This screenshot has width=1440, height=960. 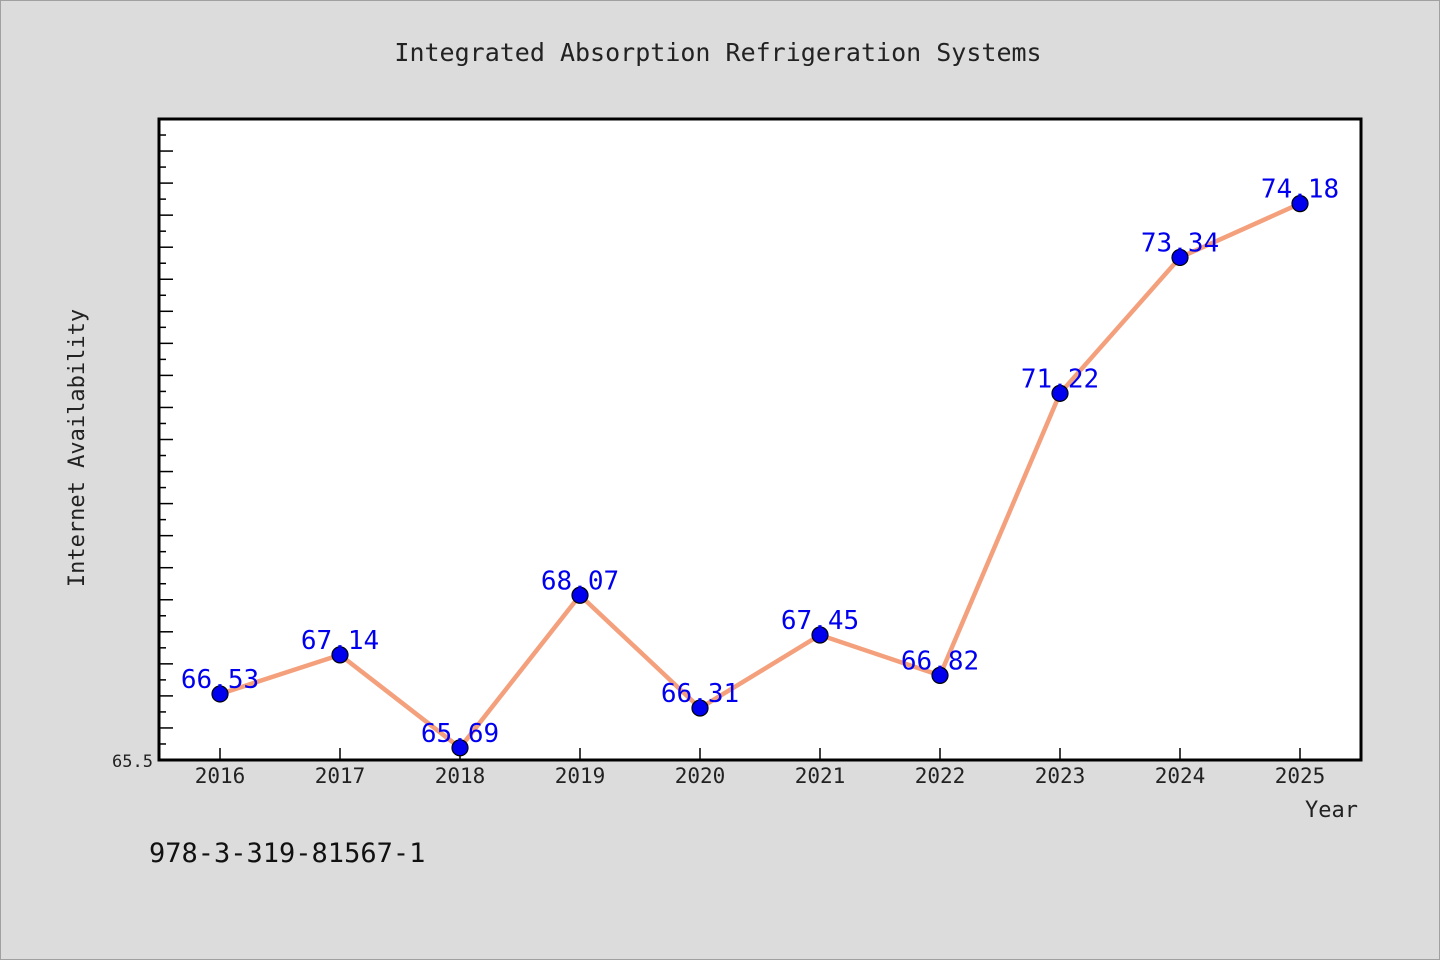 What do you see at coordinates (1060, 776) in the screenshot?
I see `x-tick-label: 2023` at bounding box center [1060, 776].